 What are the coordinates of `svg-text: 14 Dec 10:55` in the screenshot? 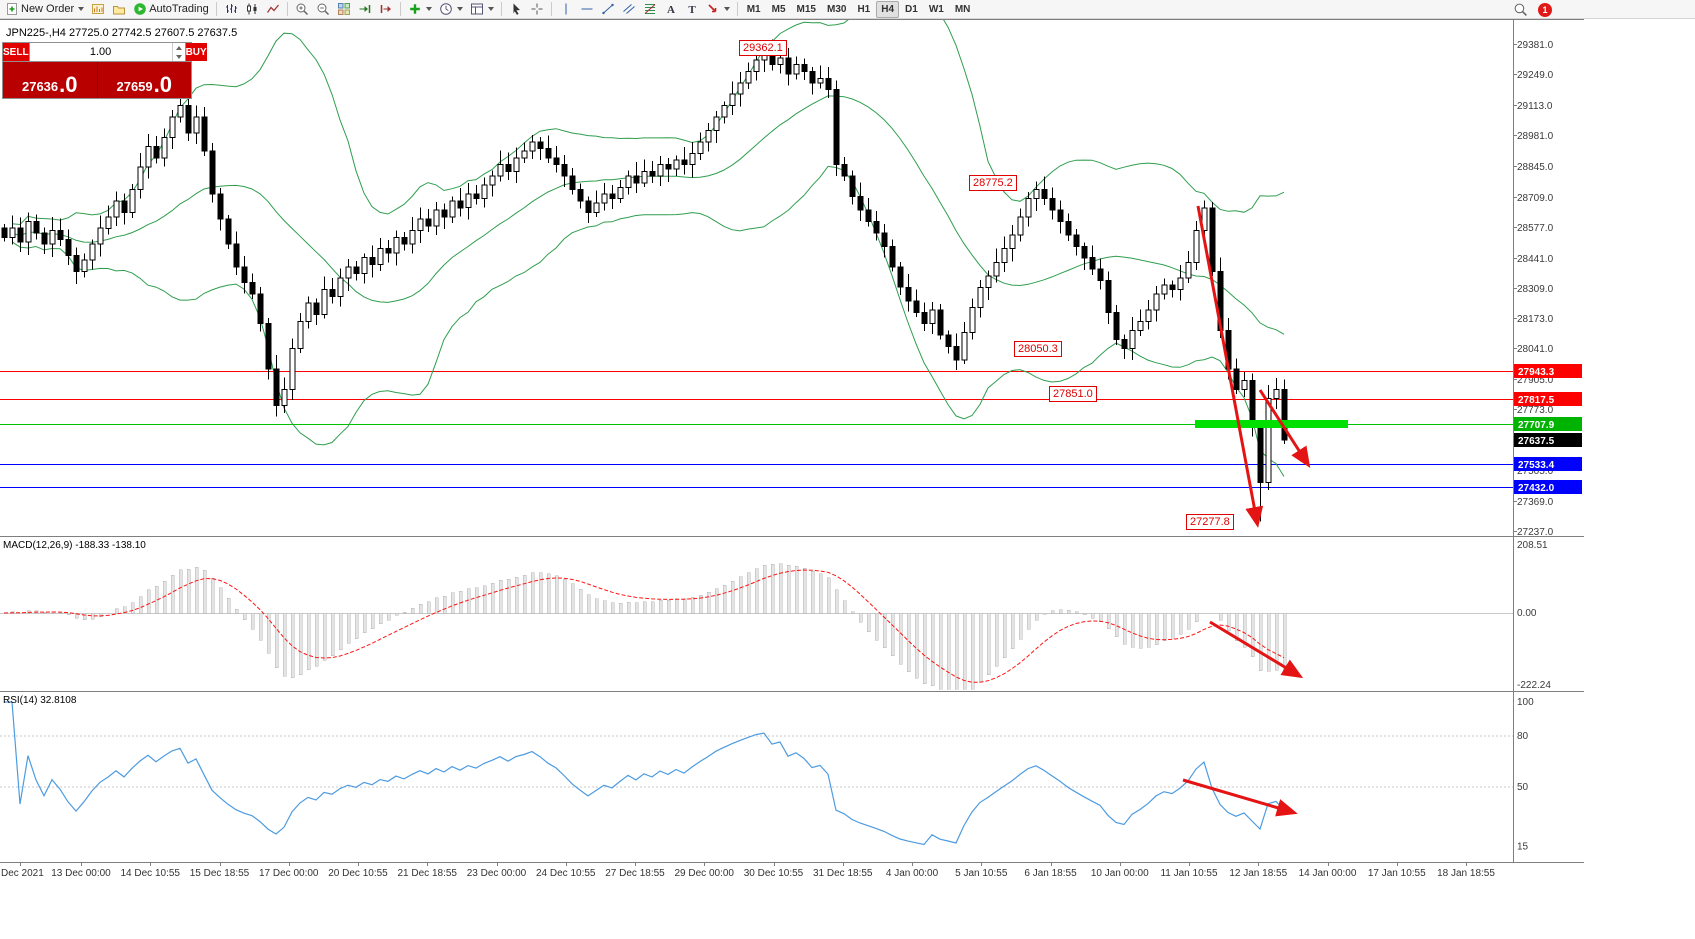 It's located at (151, 873).